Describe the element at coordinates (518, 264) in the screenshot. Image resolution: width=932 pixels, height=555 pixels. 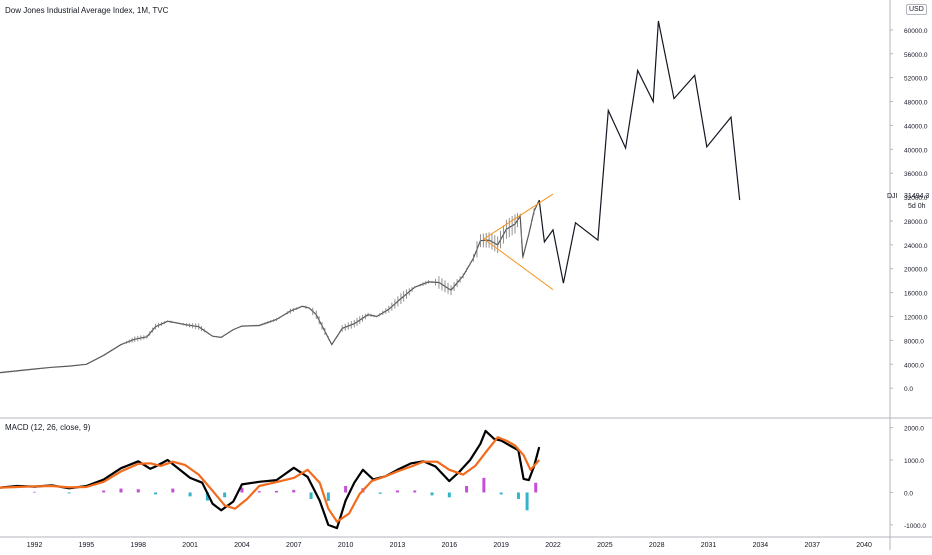
I see `triangle-lower-line` at that location.